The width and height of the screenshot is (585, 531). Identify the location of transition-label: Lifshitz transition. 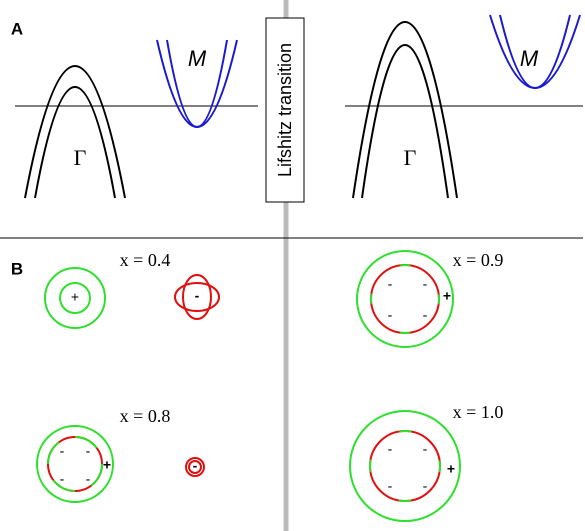
(285, 110).